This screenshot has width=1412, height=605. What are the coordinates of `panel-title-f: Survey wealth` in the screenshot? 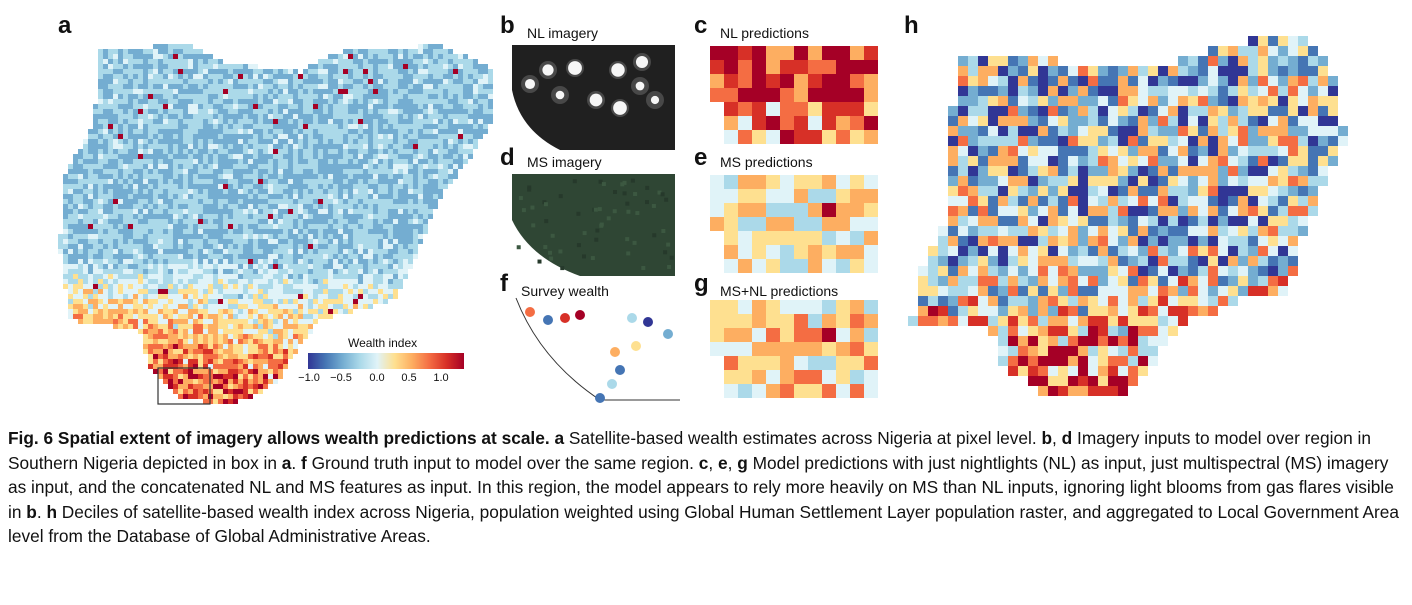 It's located at (565, 291).